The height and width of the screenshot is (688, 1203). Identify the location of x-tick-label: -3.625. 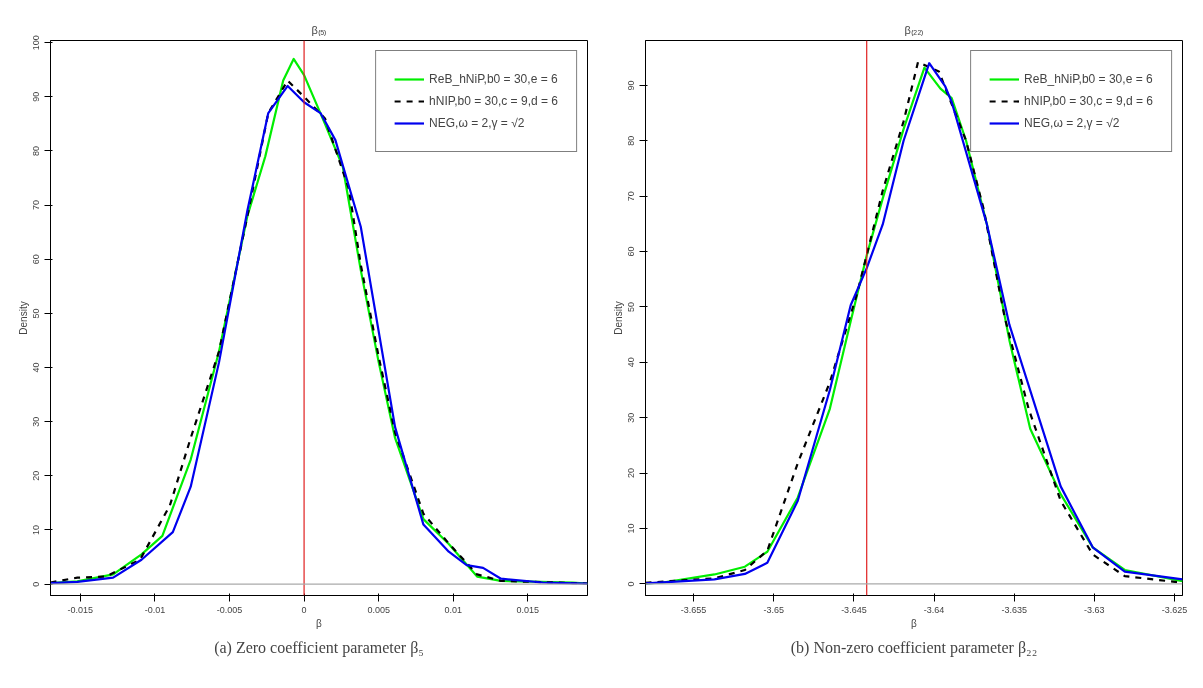
(1174, 609).